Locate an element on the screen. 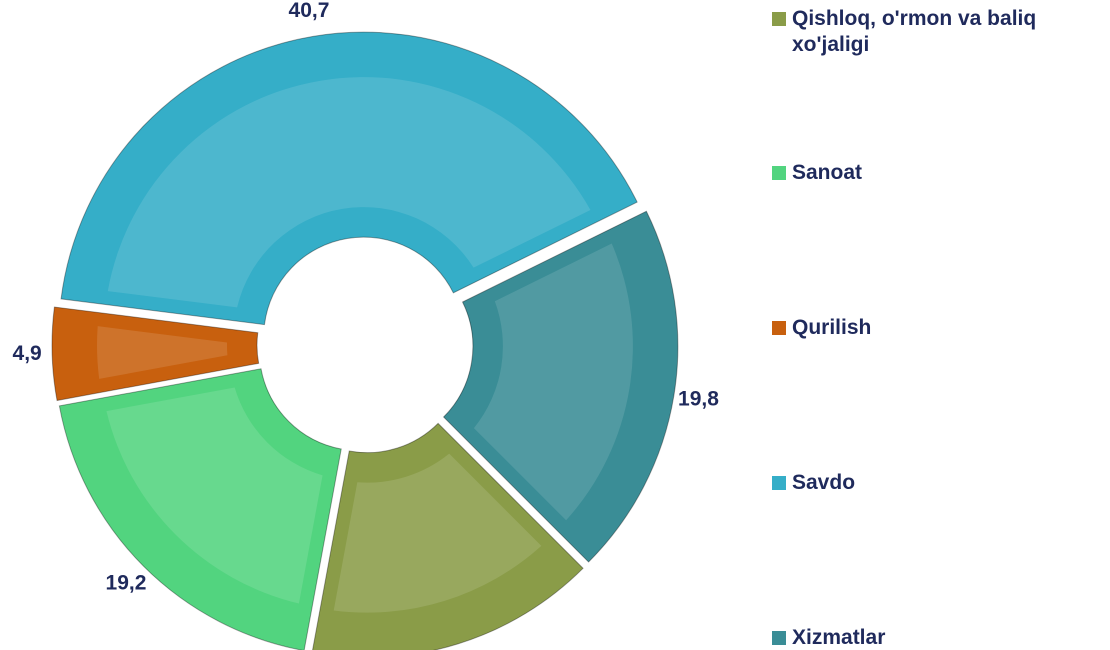 The image size is (1110, 650). legend-label: Qurilish is located at coordinates (832, 327).